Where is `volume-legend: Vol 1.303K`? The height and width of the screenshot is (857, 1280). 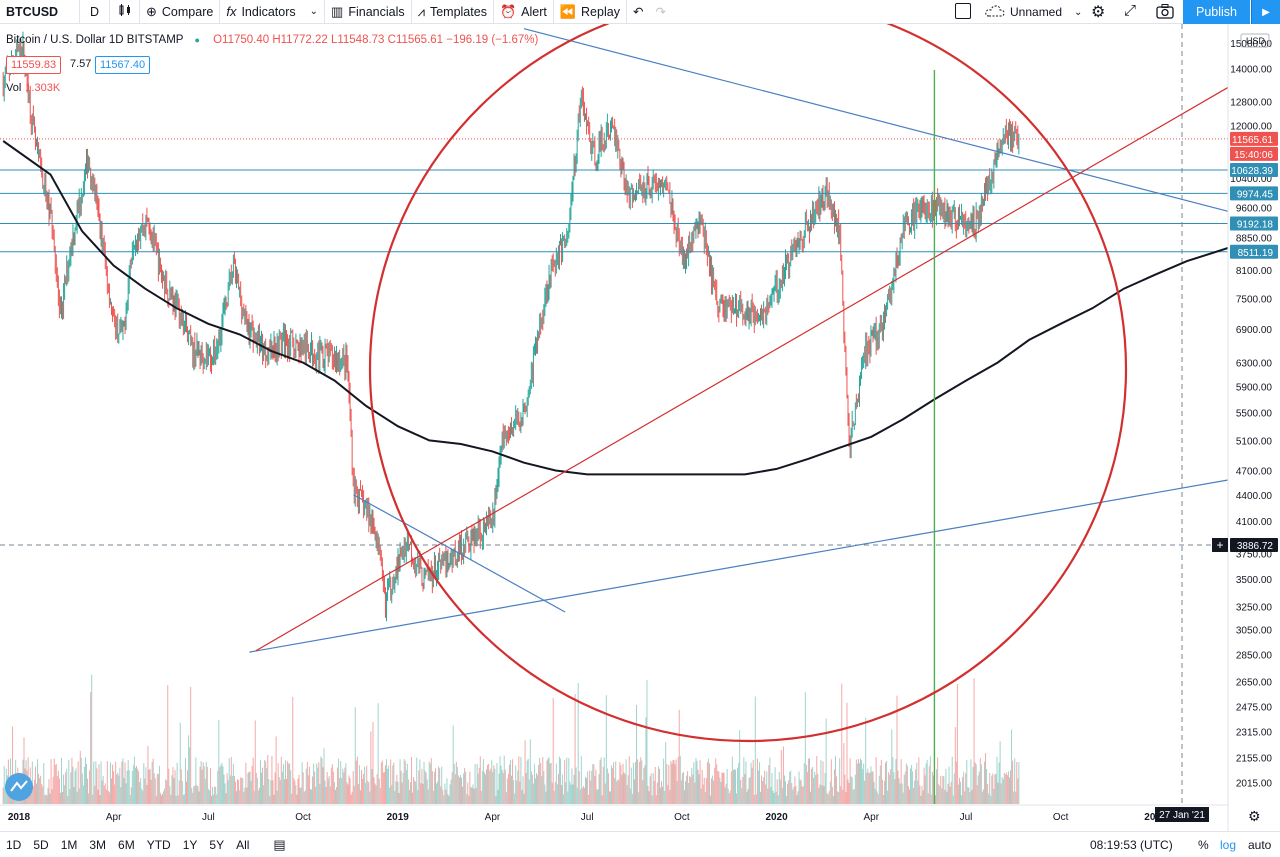
volume-legend: Vol 1.303K is located at coordinates (33, 88).